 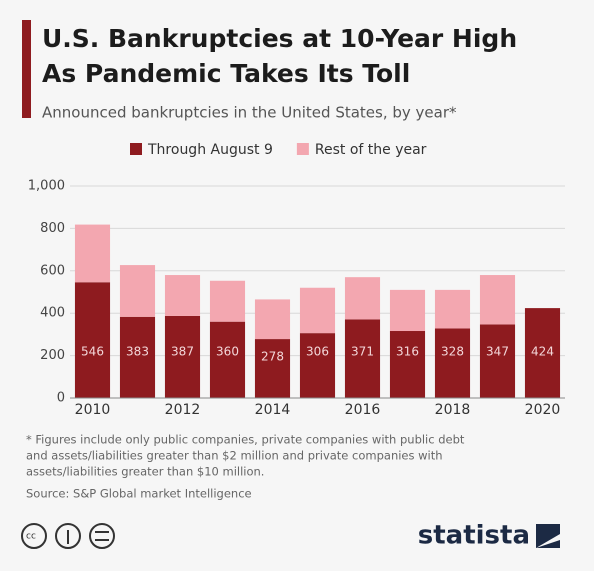 I want to click on y-tick-label: 400, so click(x=52, y=313).